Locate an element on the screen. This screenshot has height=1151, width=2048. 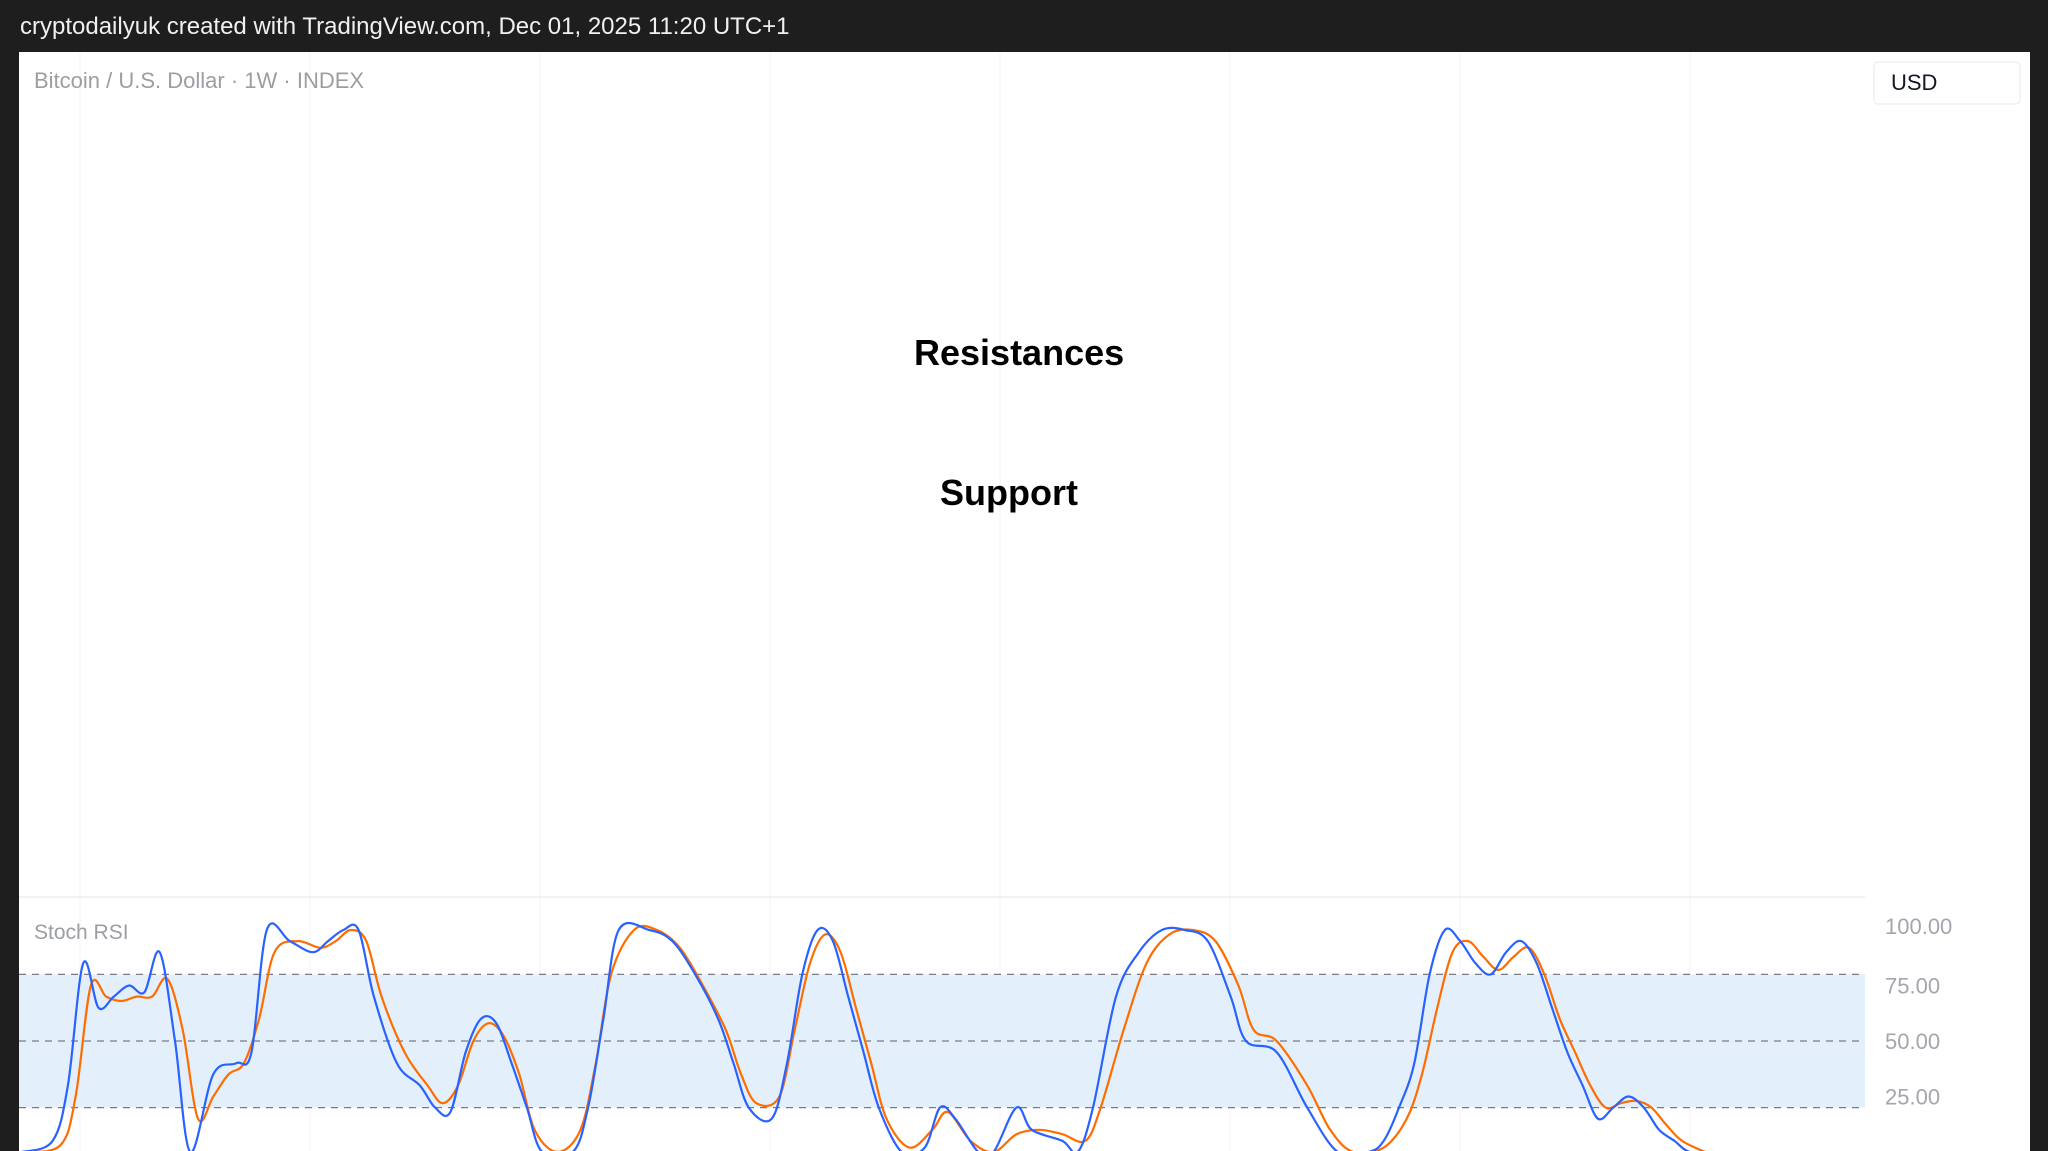
stoch-rsi-band is located at coordinates (942, 1041).